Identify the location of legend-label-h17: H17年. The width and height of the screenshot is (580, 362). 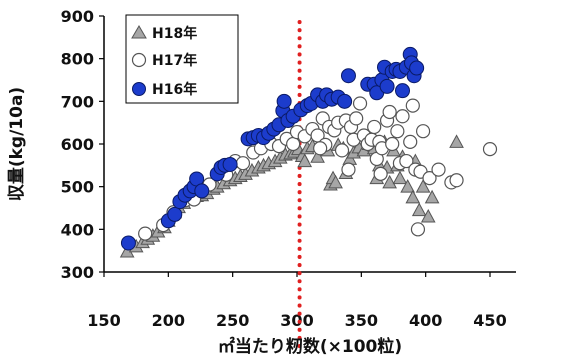
(174, 60).